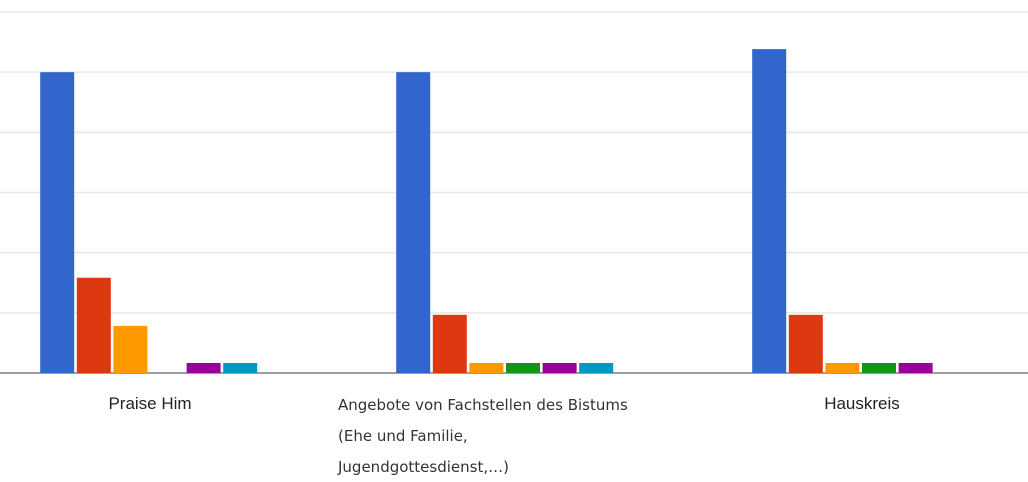  I want to click on x-tick-label: Hauskreis, so click(862, 403).